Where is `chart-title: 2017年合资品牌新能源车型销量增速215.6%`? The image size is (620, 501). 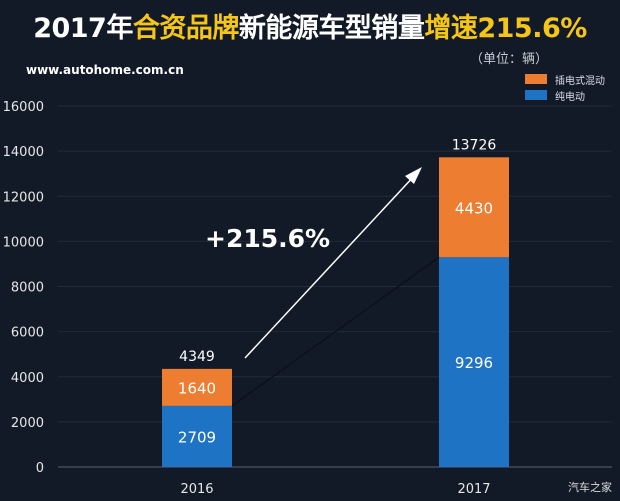
chart-title: 2017年合资品牌新能源车型销量增速215.6% is located at coordinates (310, 25).